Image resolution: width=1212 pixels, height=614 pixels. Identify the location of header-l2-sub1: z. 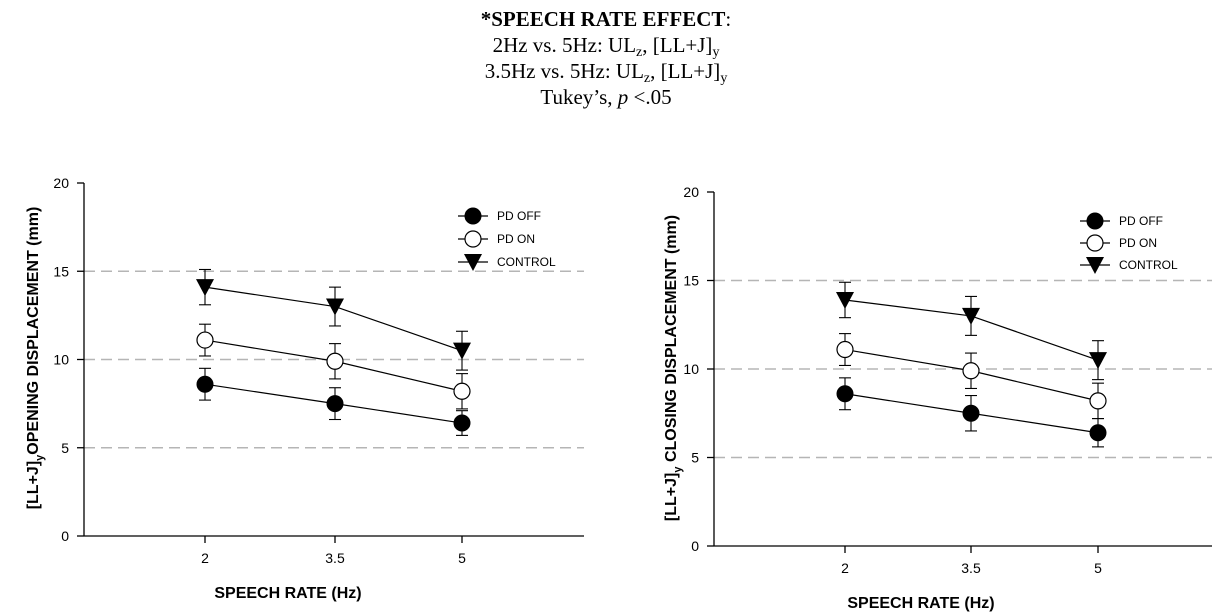
(639, 52).